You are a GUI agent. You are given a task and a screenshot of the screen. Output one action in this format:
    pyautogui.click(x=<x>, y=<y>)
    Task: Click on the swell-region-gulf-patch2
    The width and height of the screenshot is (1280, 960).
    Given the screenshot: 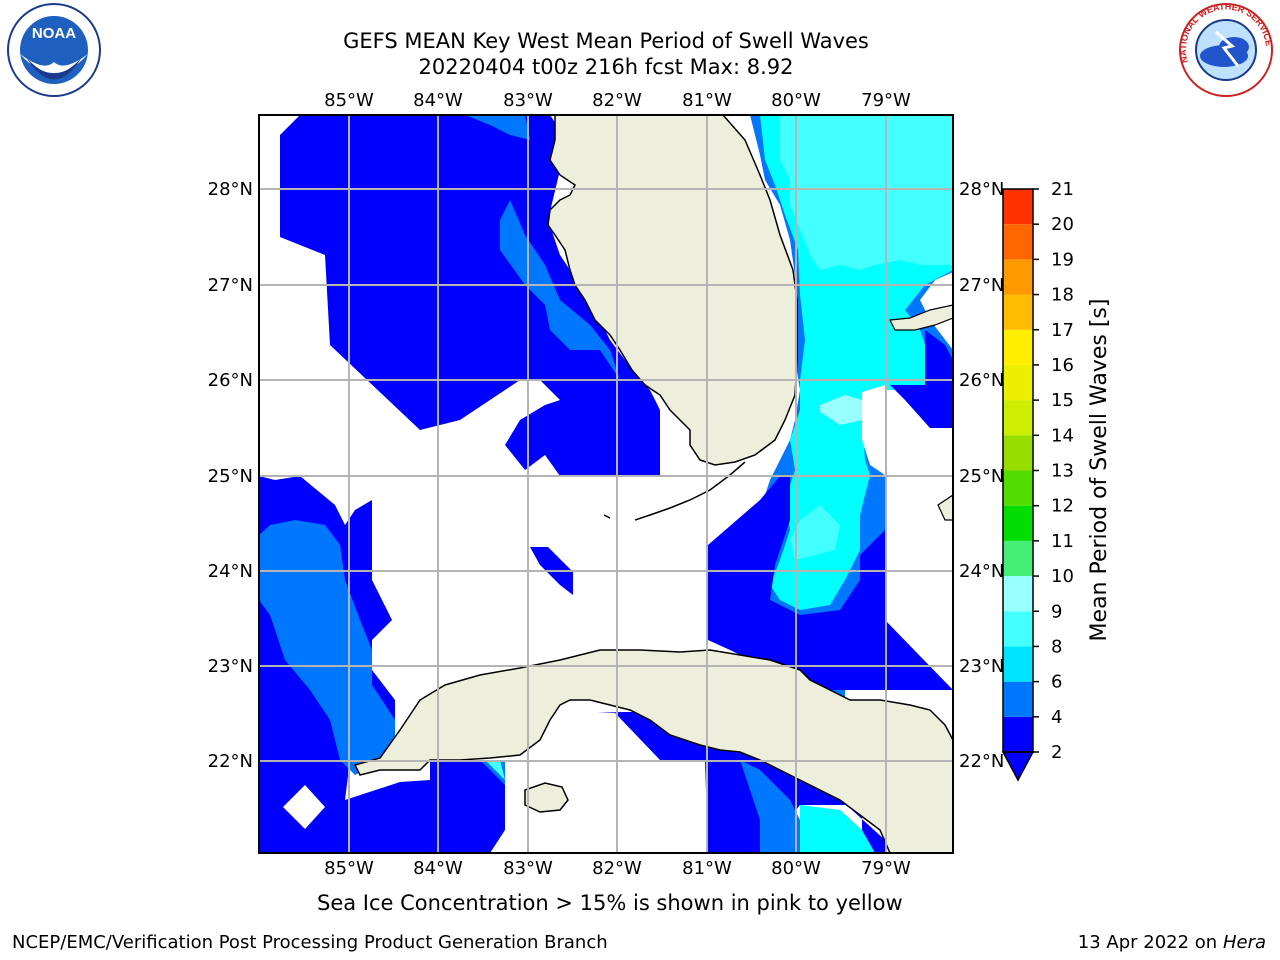 What is the action you would take?
    pyautogui.click(x=516, y=477)
    